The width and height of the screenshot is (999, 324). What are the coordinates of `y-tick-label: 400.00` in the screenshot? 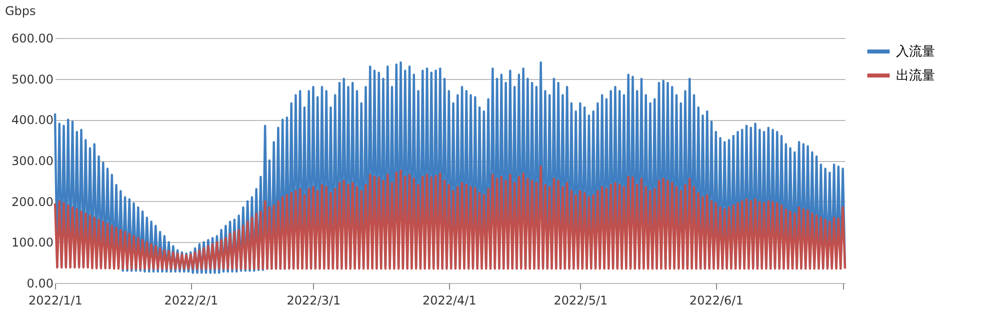 It's located at (33, 120).